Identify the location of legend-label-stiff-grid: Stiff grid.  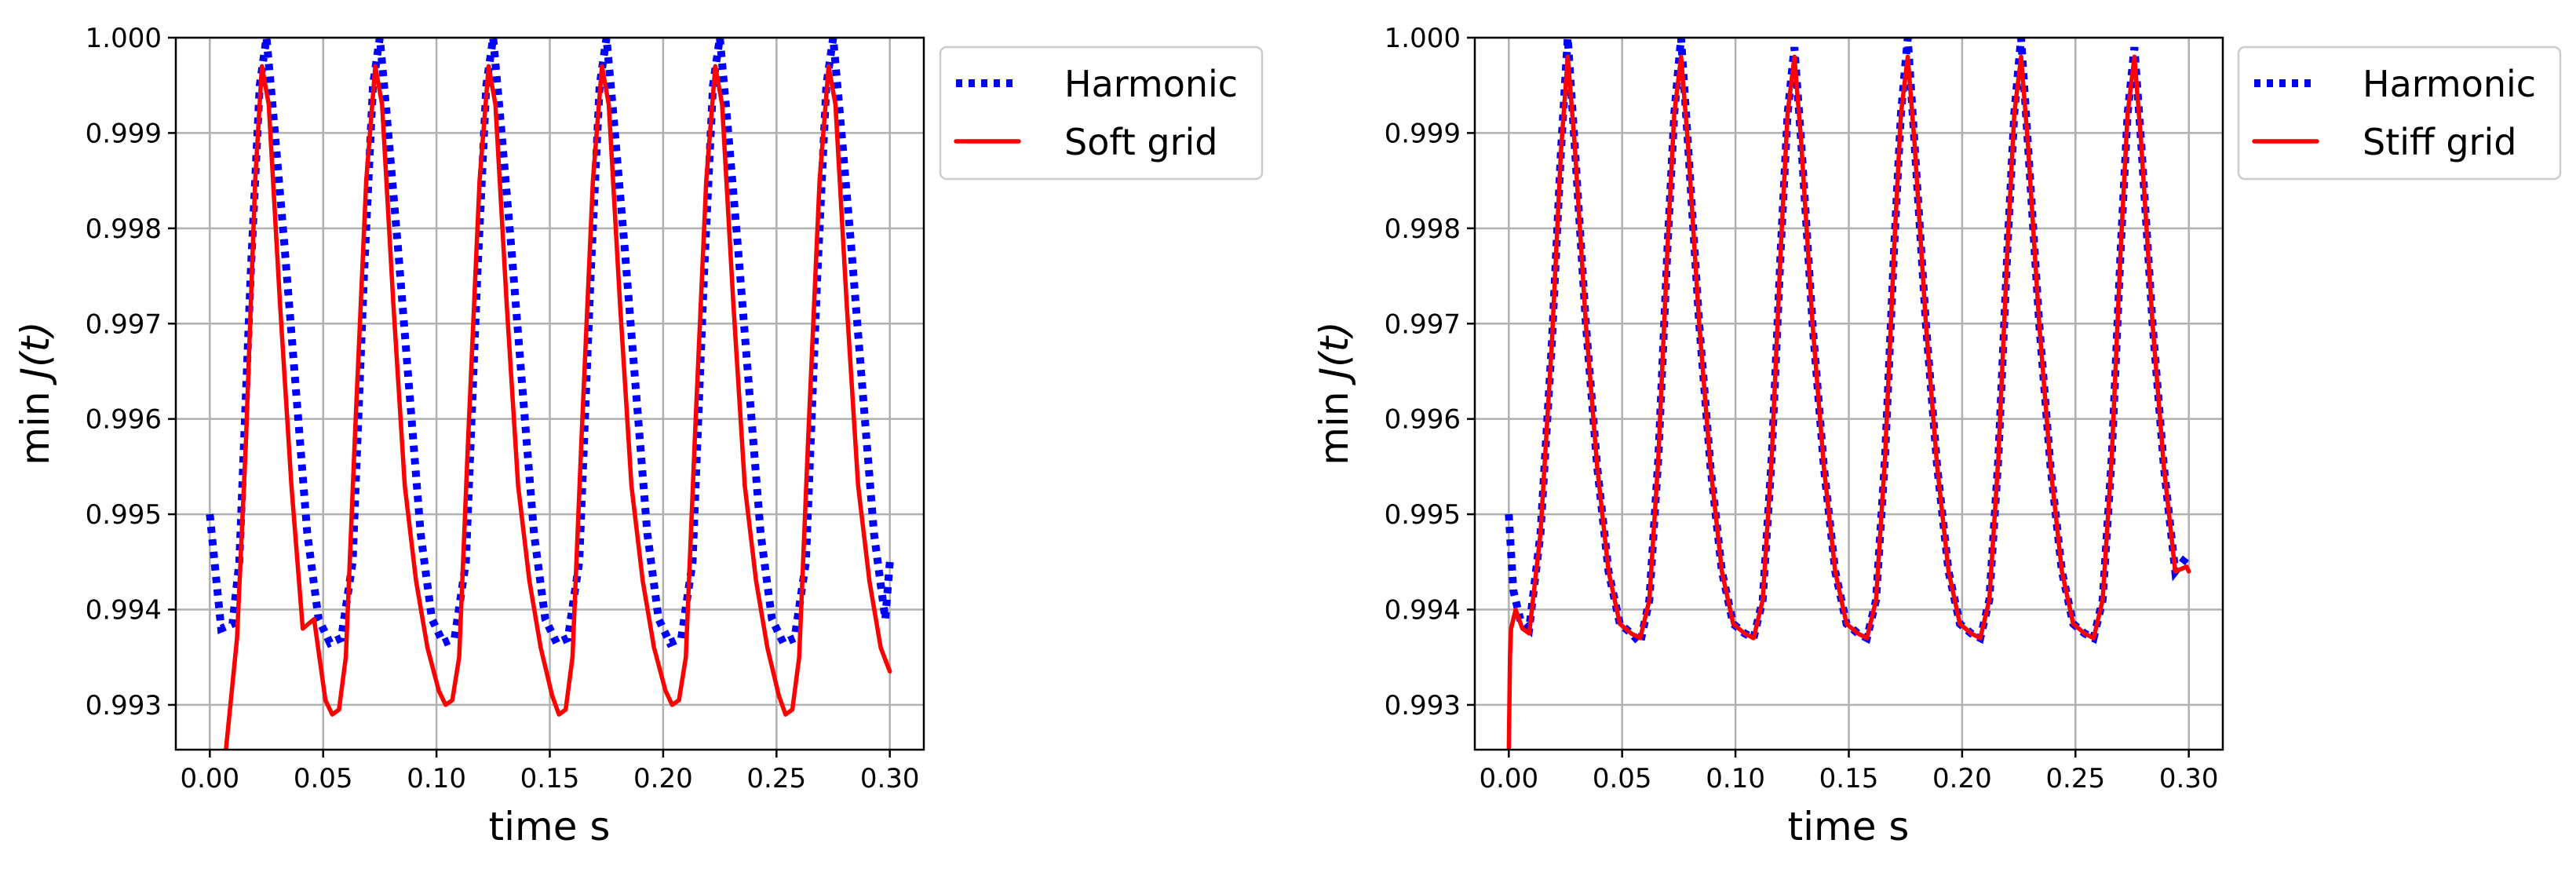
(2439, 142).